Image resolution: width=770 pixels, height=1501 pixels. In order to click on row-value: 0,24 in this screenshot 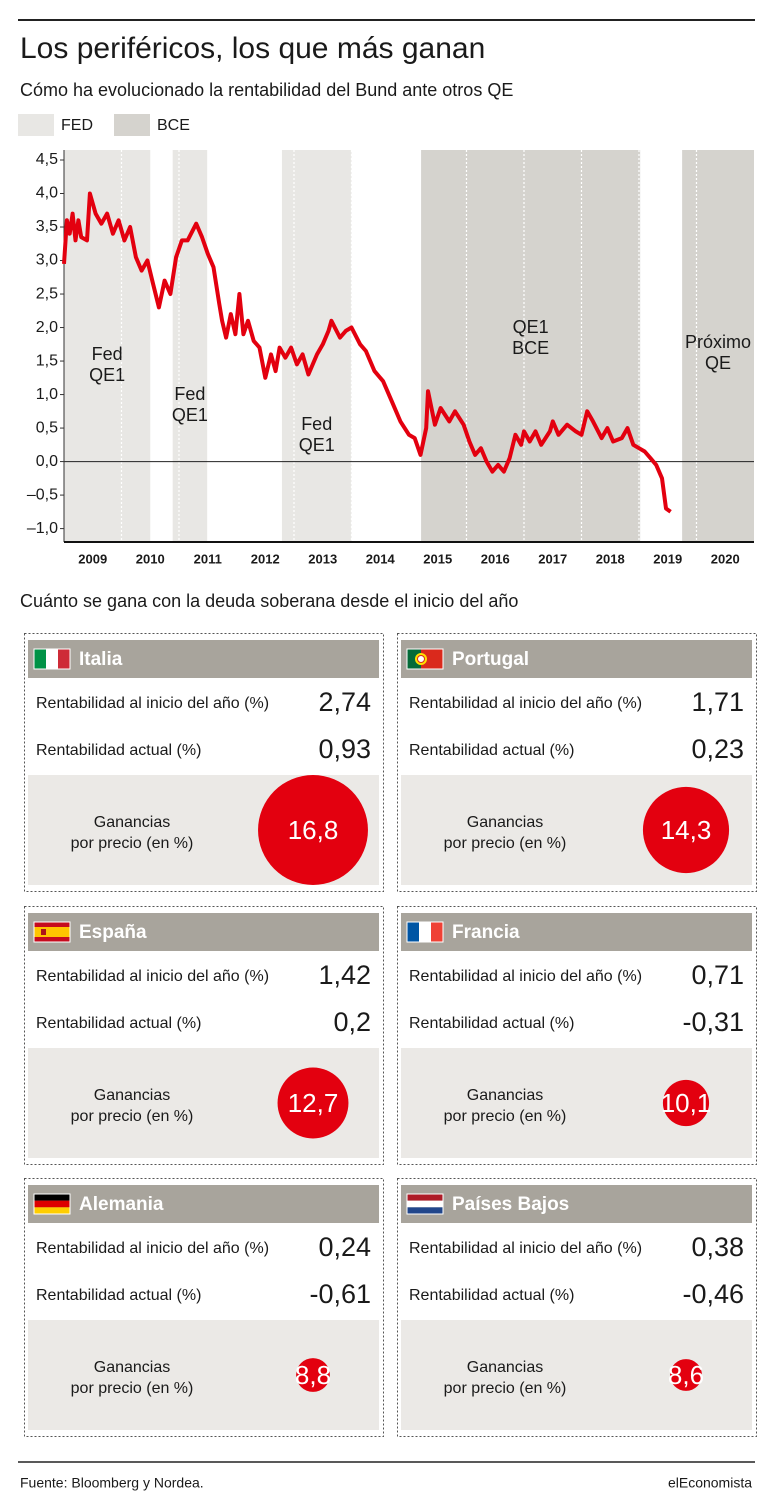, I will do `click(344, 1247)`.